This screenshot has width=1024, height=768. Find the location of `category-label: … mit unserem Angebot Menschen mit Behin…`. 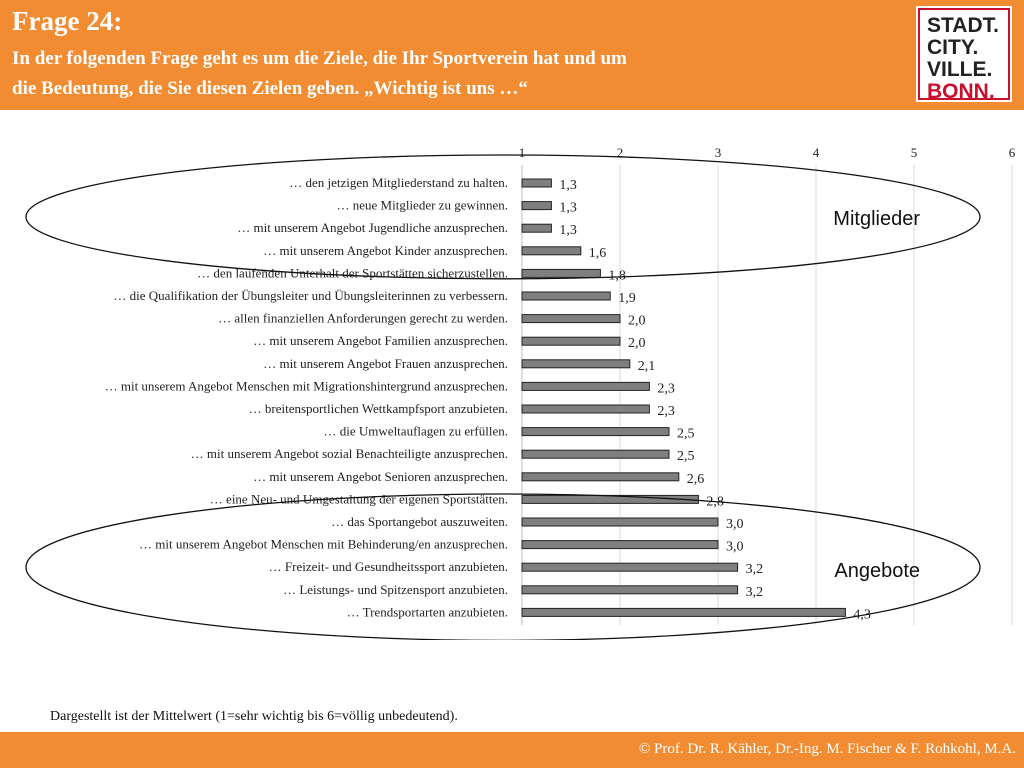

category-label: … mit unserem Angebot Menschen mit Behin… is located at coordinates (323, 544).